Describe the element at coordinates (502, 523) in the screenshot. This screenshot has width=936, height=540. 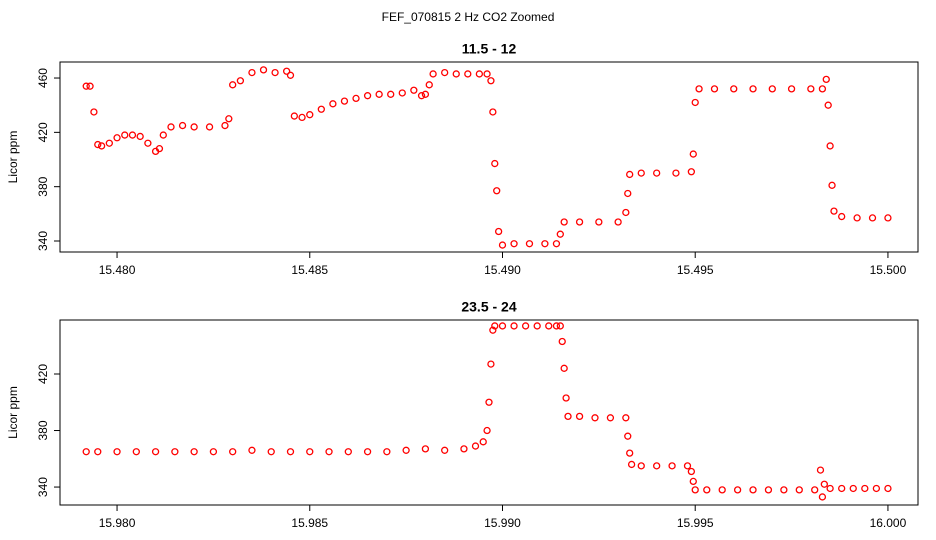
I see `x-tick-label: 15.990` at that location.